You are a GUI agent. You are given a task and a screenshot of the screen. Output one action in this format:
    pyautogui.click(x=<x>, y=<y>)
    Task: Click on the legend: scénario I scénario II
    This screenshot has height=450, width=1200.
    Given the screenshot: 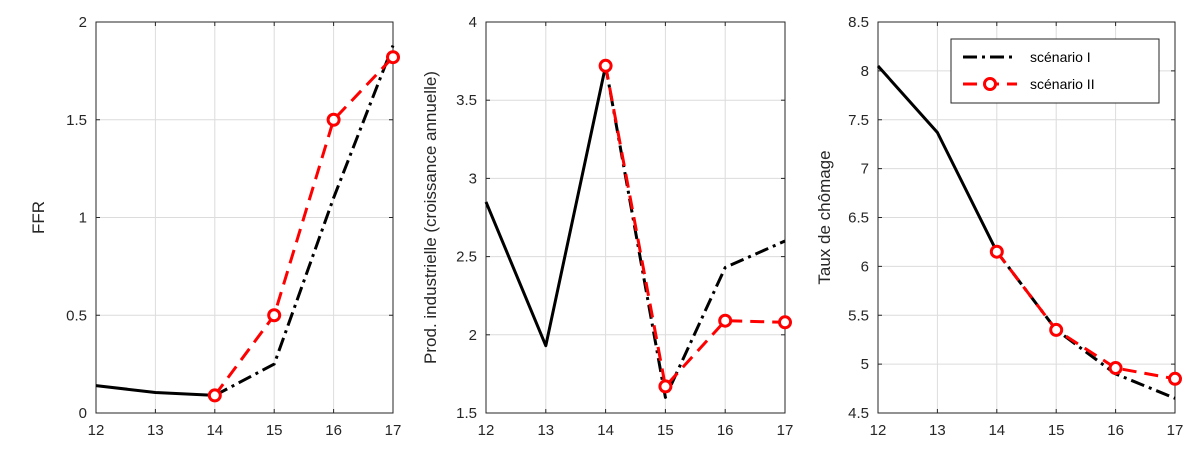 What is the action you would take?
    pyautogui.click(x=1055, y=71)
    